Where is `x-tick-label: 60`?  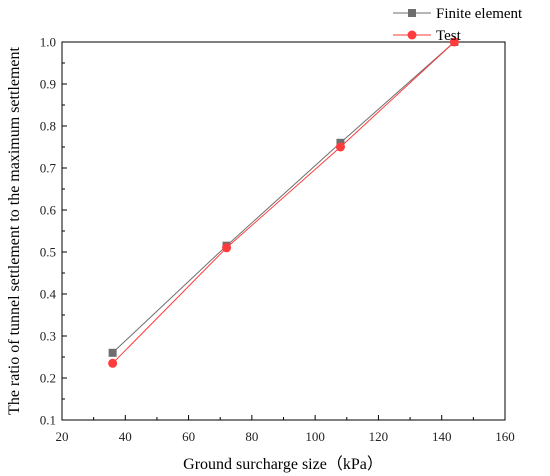
x-tick-label: 60 is located at coordinates (188, 436).